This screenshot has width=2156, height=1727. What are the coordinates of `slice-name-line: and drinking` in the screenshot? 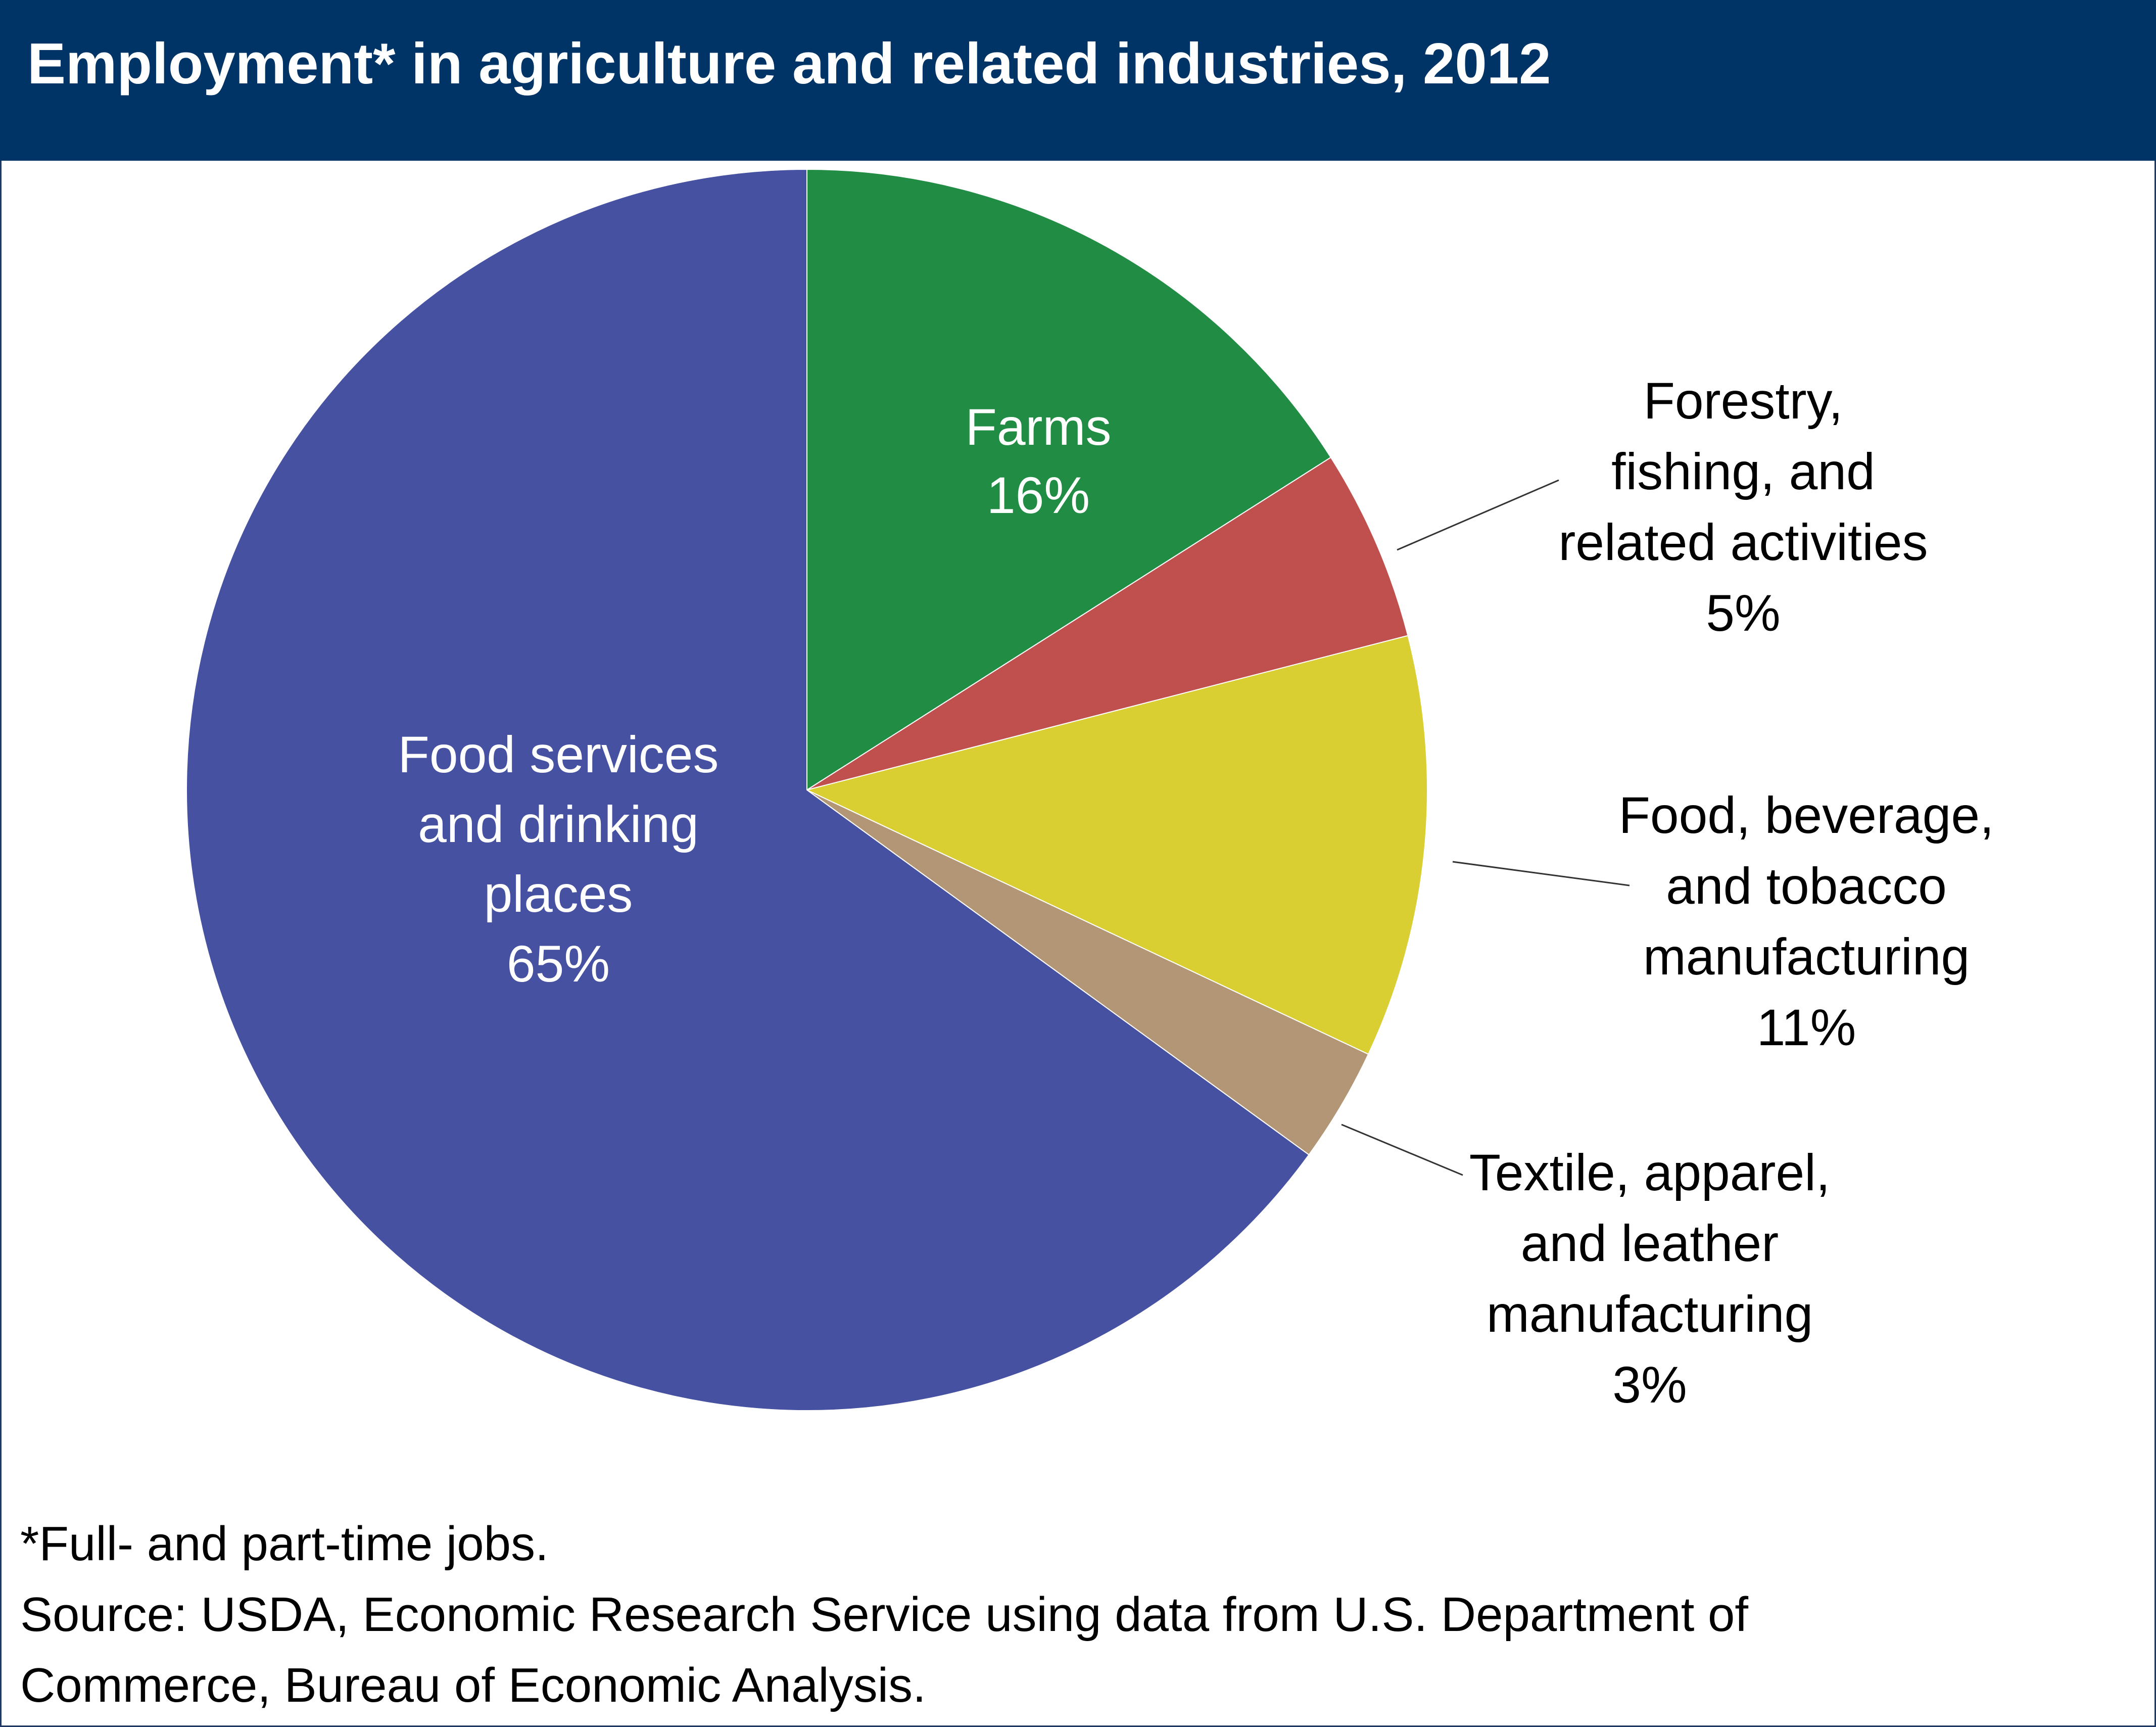 It's located at (558, 824).